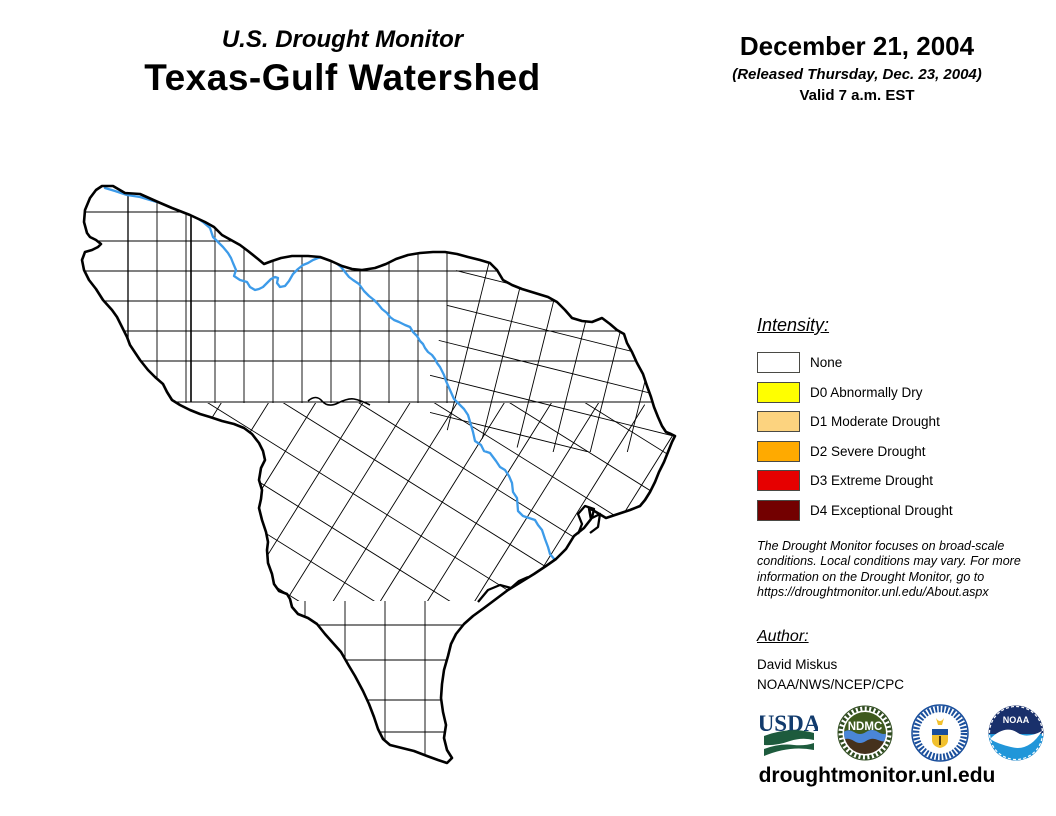 The width and height of the screenshot is (1056, 816). I want to click on legend-label: D3 Extreme Drought, so click(872, 481).